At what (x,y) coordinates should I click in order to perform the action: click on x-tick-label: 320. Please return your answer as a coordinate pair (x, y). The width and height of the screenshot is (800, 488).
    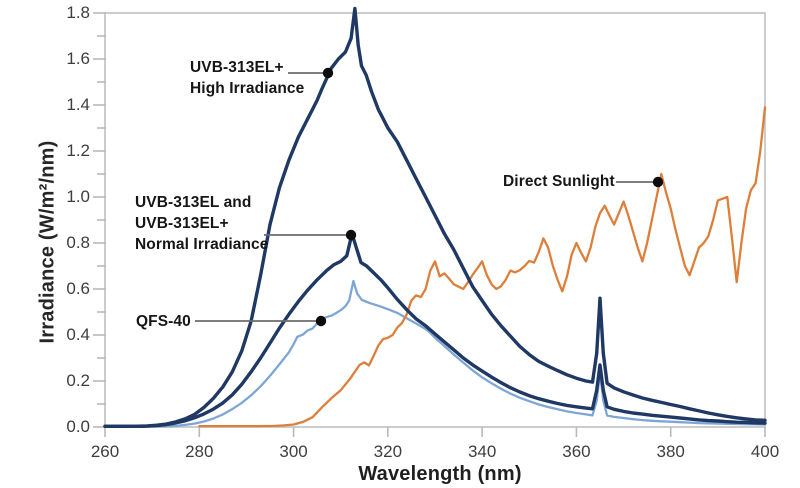
    Looking at the image, I should click on (388, 451).